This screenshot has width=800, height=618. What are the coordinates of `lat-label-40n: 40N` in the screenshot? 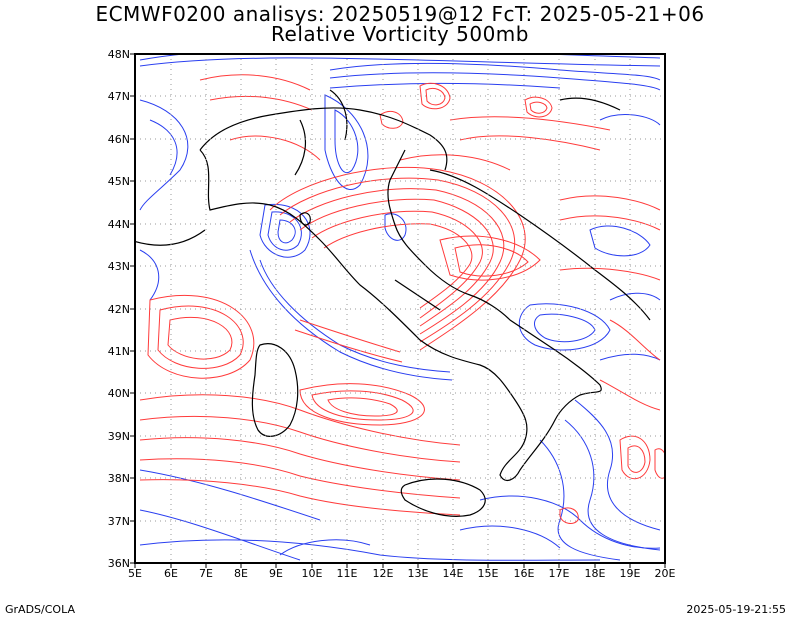 It's located at (118, 393).